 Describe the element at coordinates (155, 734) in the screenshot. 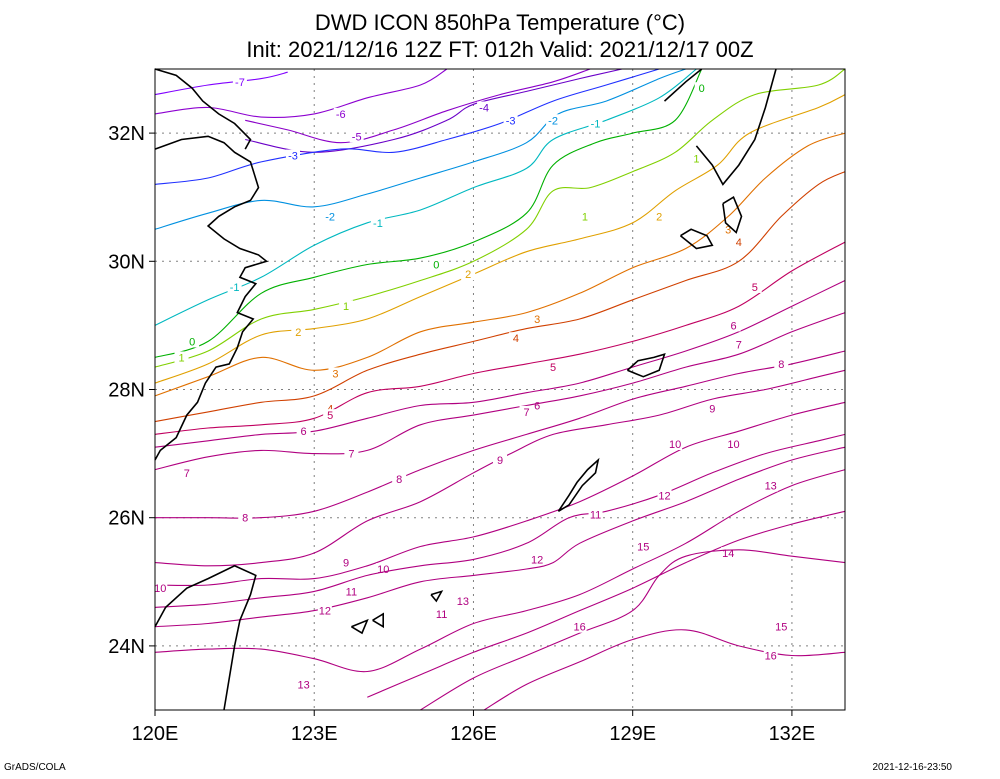

I see `lon-tick-label: 120E` at that location.